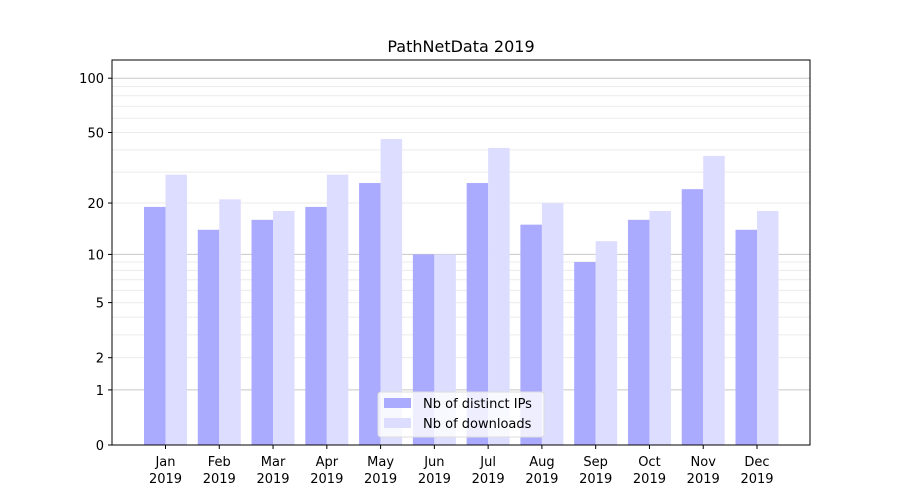  Describe the element at coordinates (165, 471) in the screenshot. I see `x-tick-label: Jan 2019` at that location.